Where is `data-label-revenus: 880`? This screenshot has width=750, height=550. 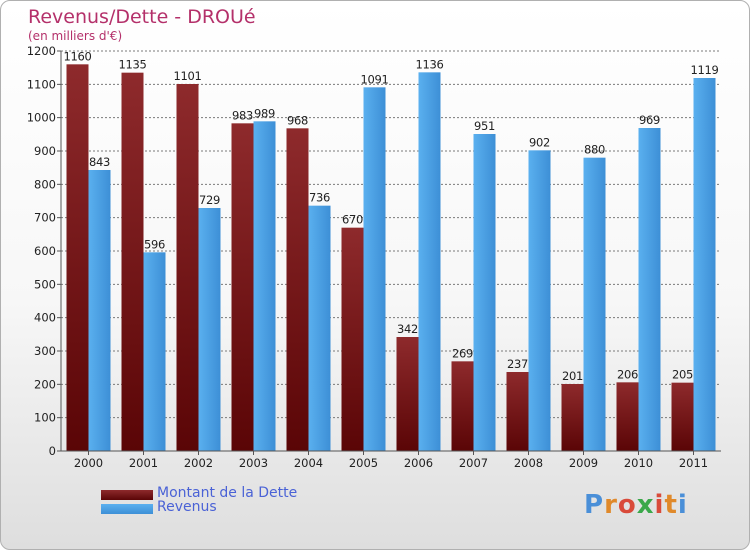 data-label-revenus: 880 is located at coordinates (594, 150).